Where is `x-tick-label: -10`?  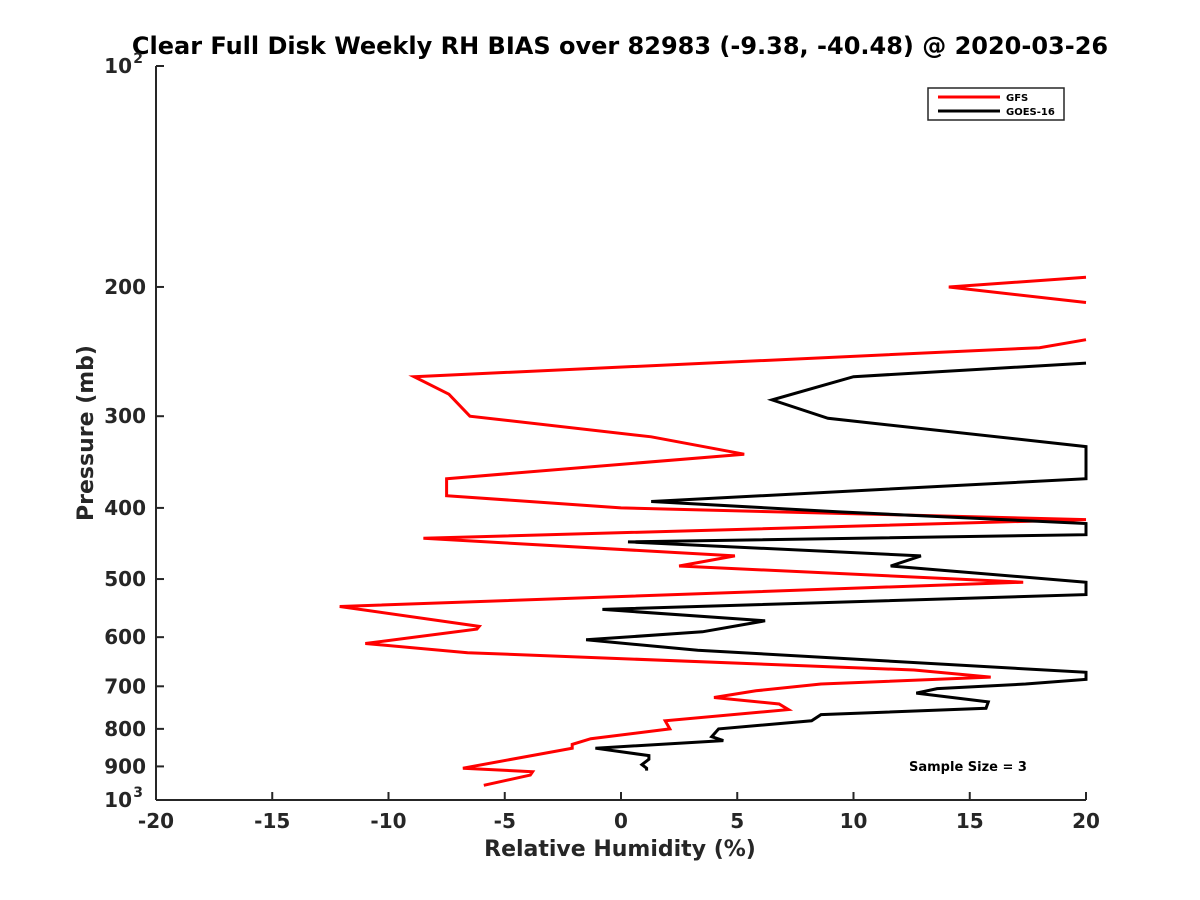
x-tick-label: -10 is located at coordinates (388, 821).